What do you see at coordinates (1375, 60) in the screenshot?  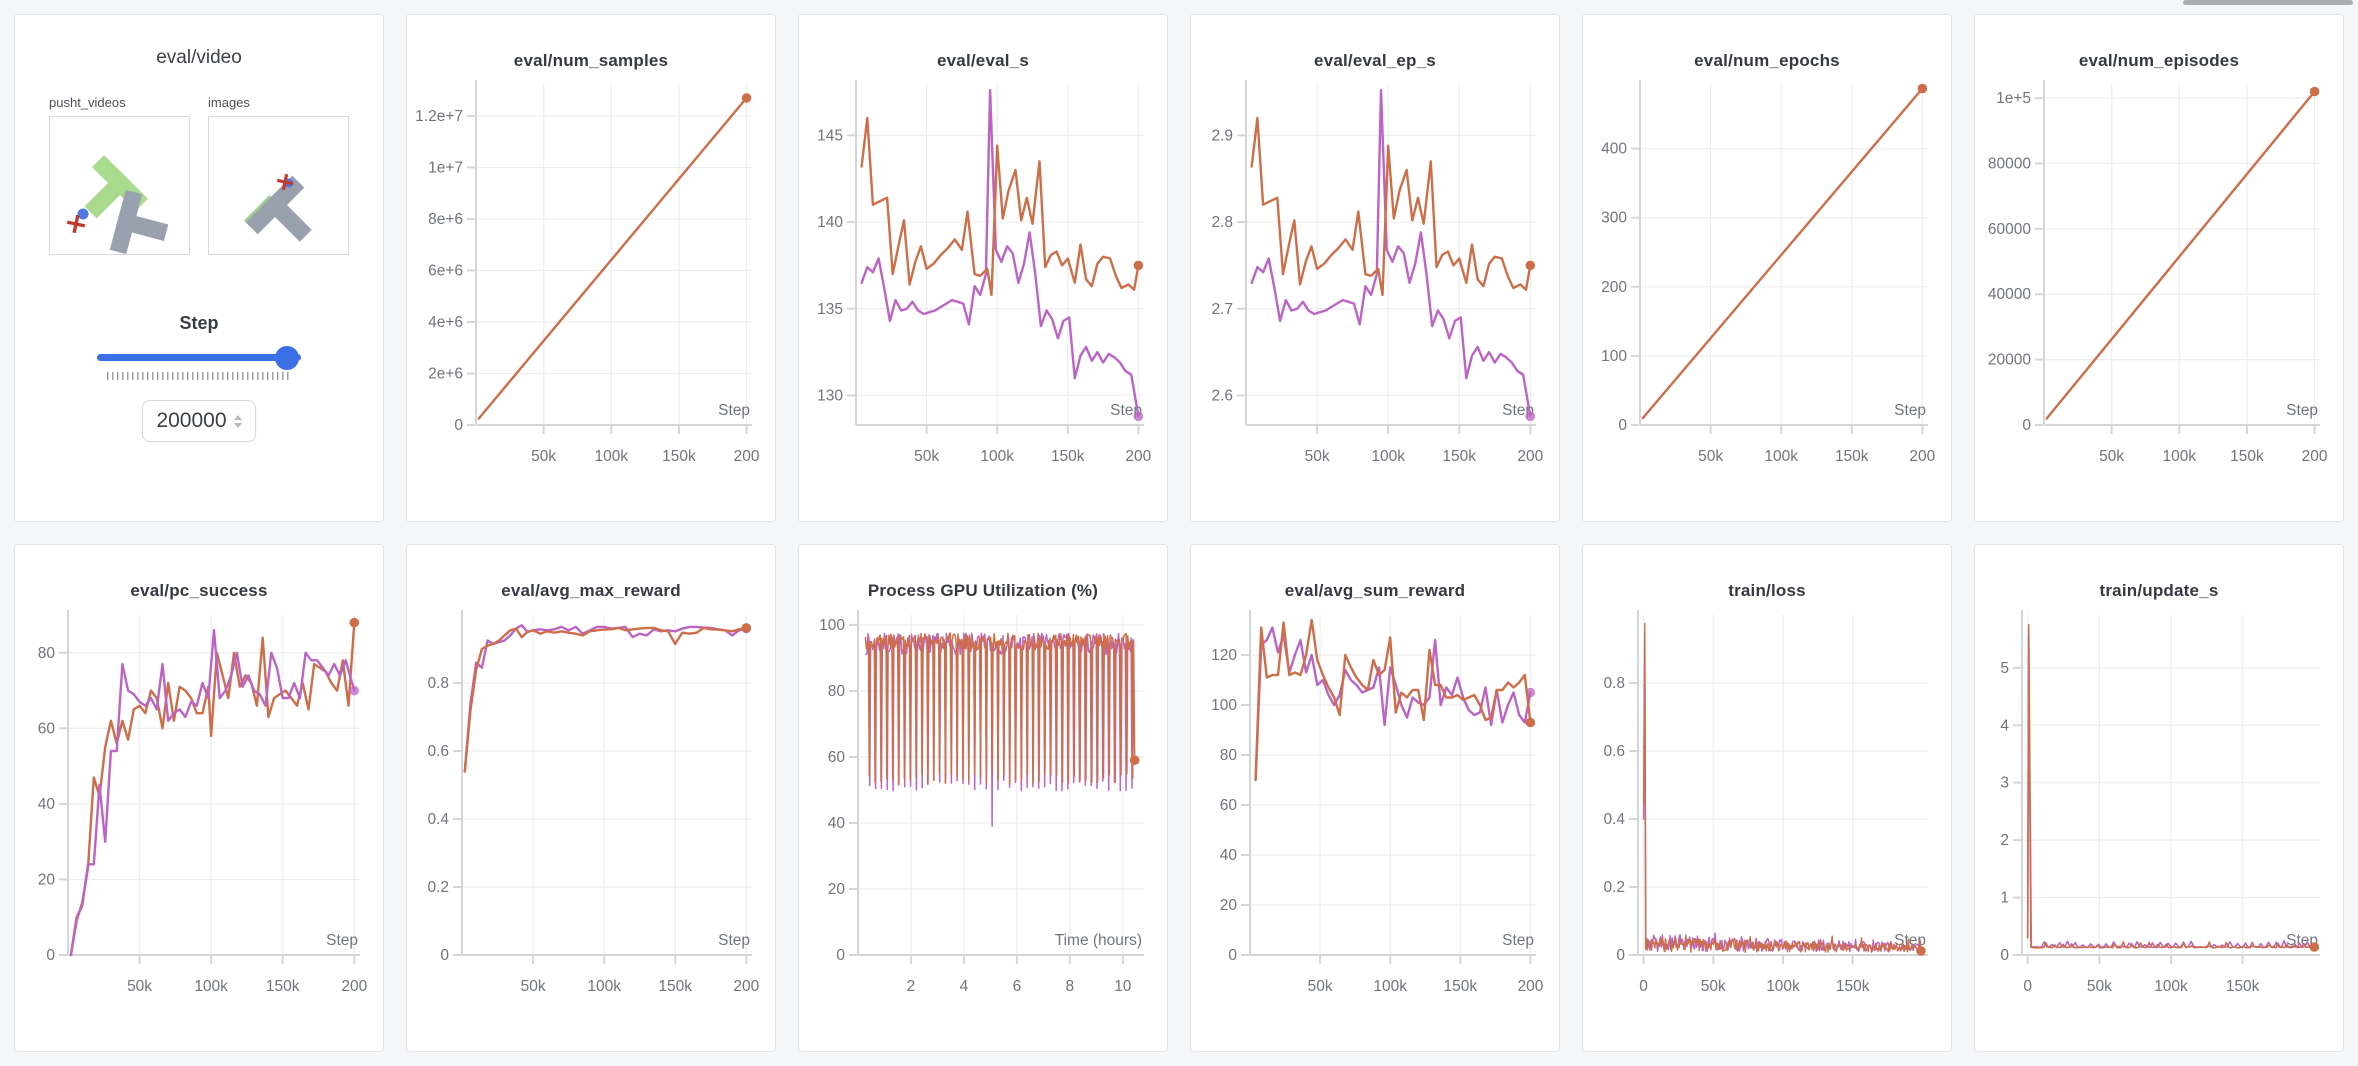 I see `chart-title-eval-eval-ep-s: eval/eval_ep_s` at bounding box center [1375, 60].